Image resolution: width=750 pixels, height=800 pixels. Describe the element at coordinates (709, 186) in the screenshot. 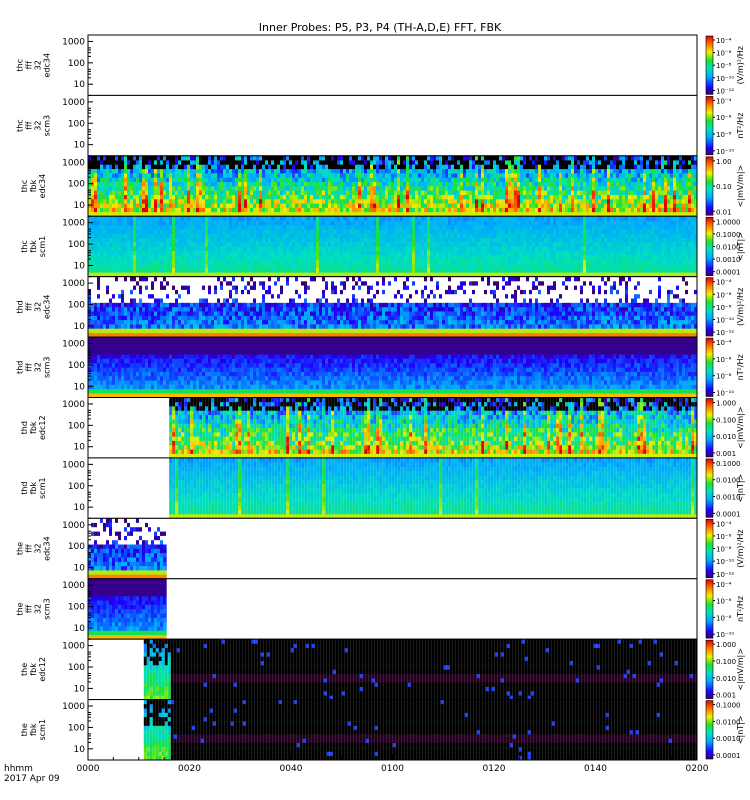

I see `colorbar` at that location.